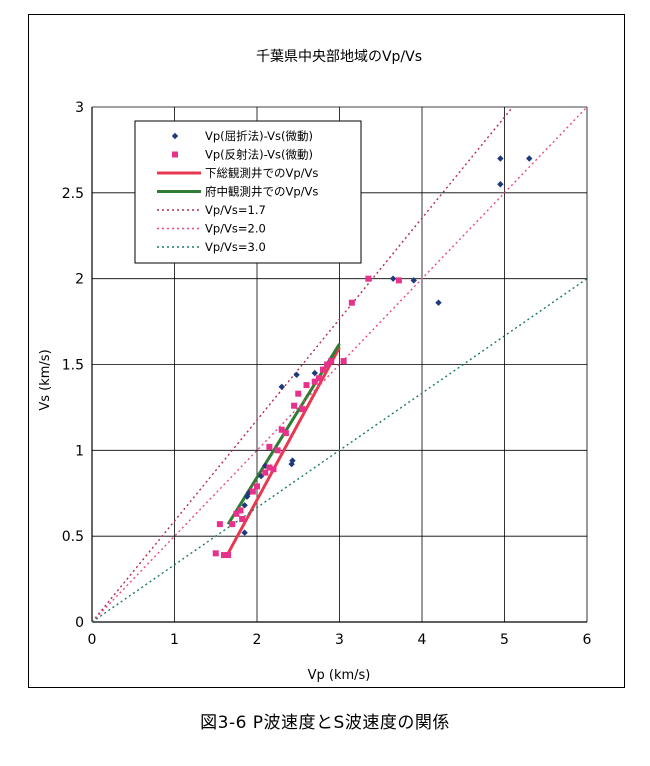  Describe the element at coordinates (174, 640) in the screenshot. I see `x-tick-label: 1` at that location.